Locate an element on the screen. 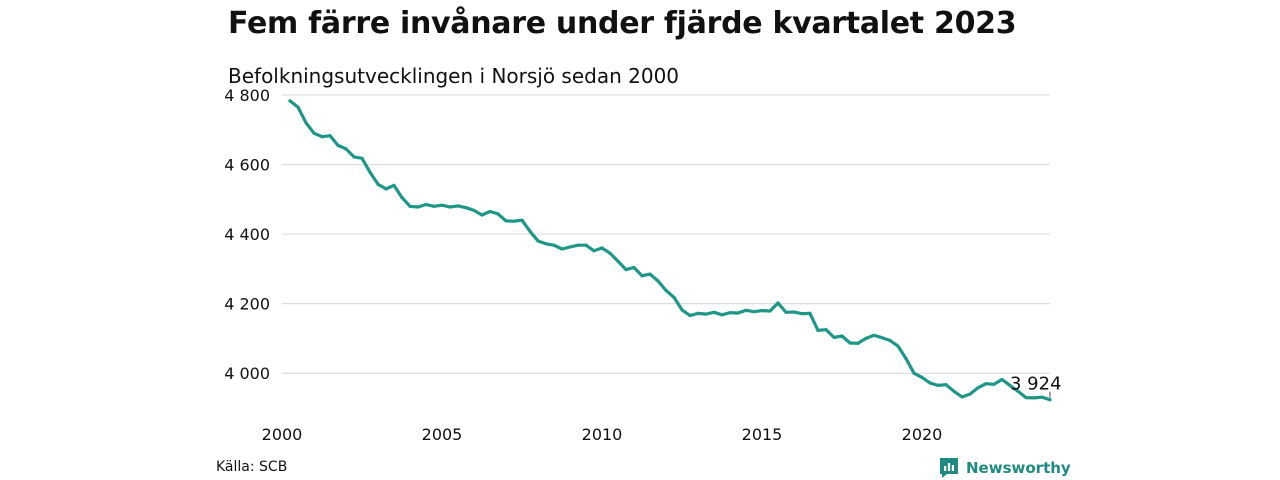 This screenshot has width=1280, height=480. x-axis-ticks: 2000 2005 2010 2015 2020 is located at coordinates (602, 434).